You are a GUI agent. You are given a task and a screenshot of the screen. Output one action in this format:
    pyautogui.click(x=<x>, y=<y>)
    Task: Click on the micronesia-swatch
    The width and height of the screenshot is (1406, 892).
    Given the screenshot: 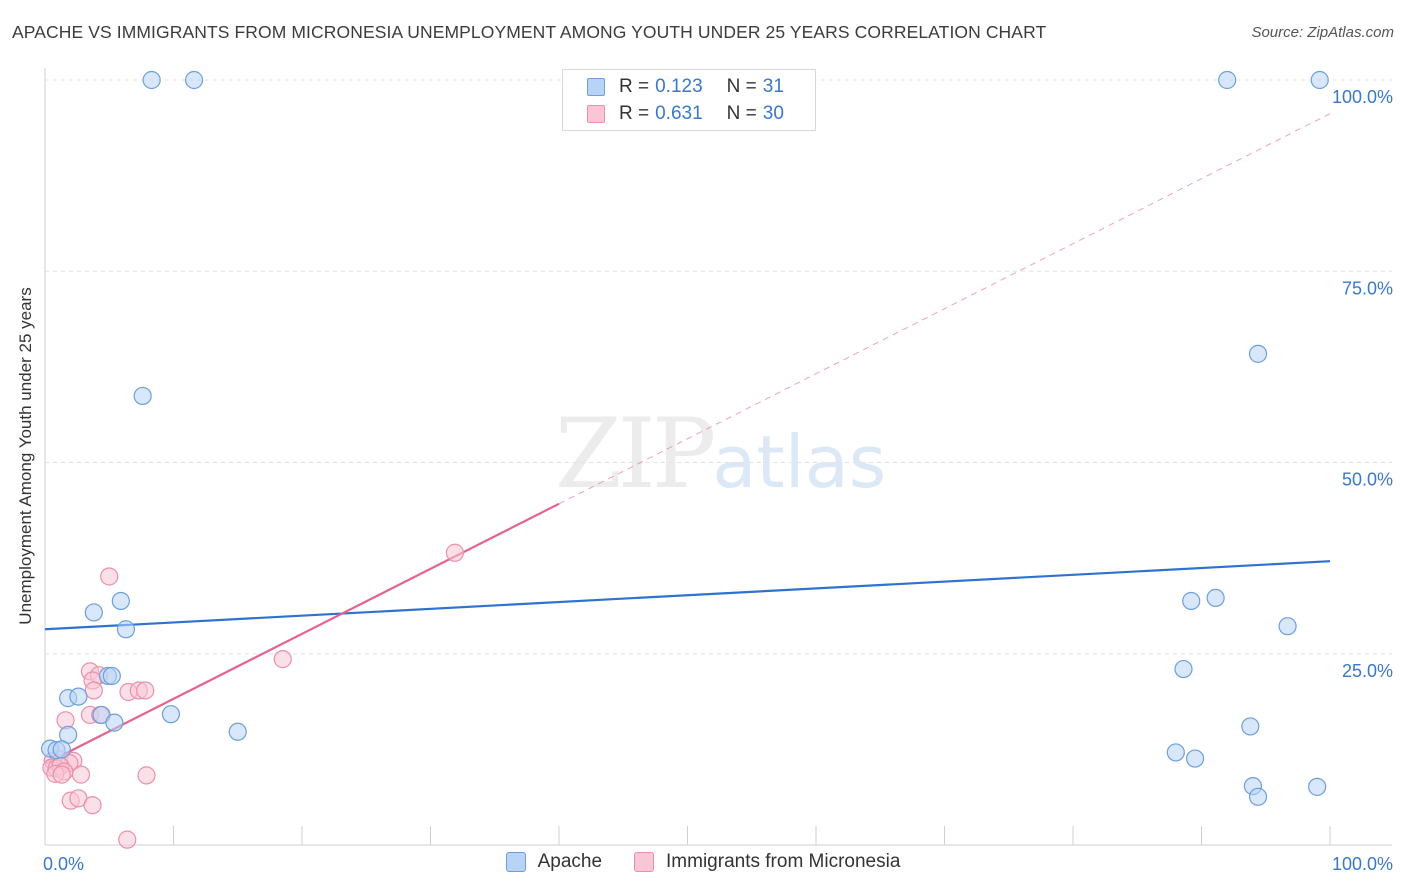 What is the action you would take?
    pyautogui.click(x=596, y=114)
    